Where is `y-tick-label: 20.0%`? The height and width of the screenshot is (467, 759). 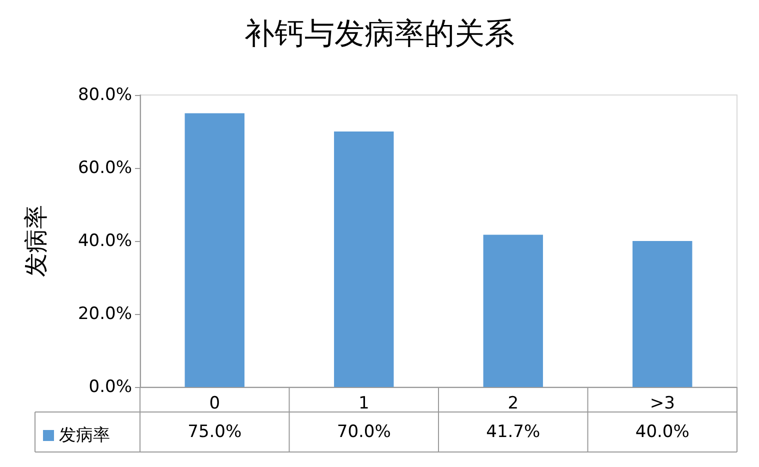
y-tick-label: 20.0% is located at coordinates (105, 314).